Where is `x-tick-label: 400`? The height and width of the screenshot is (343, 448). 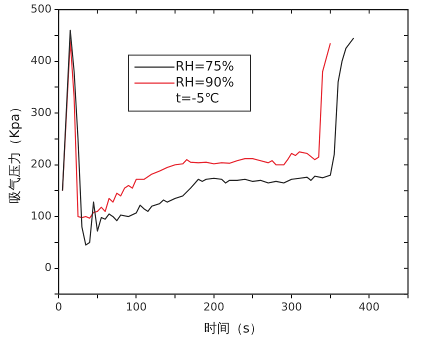
x-tick-label: 400 is located at coordinates (369, 307).